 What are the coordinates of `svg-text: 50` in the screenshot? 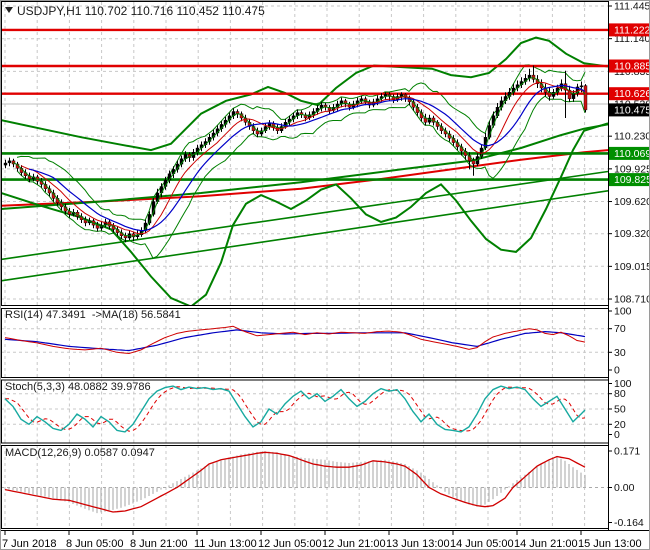 It's located at (620, 410).